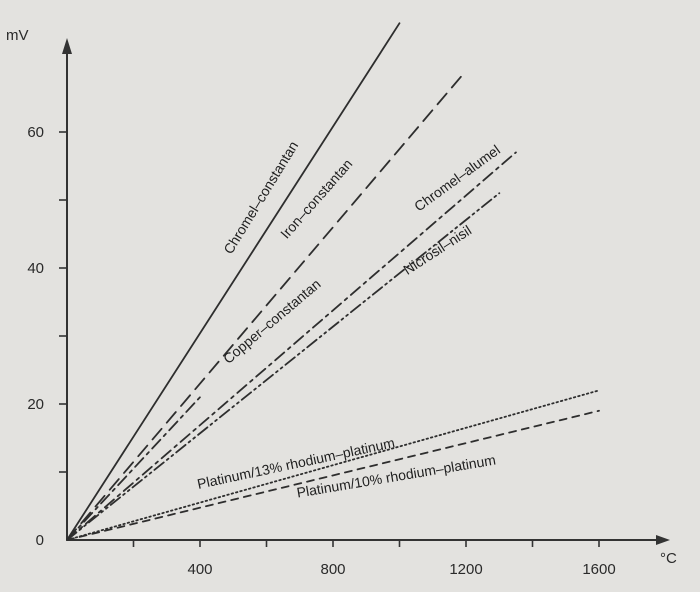 The image size is (700, 592). I want to click on y-tick-label: 40, so click(35, 268).